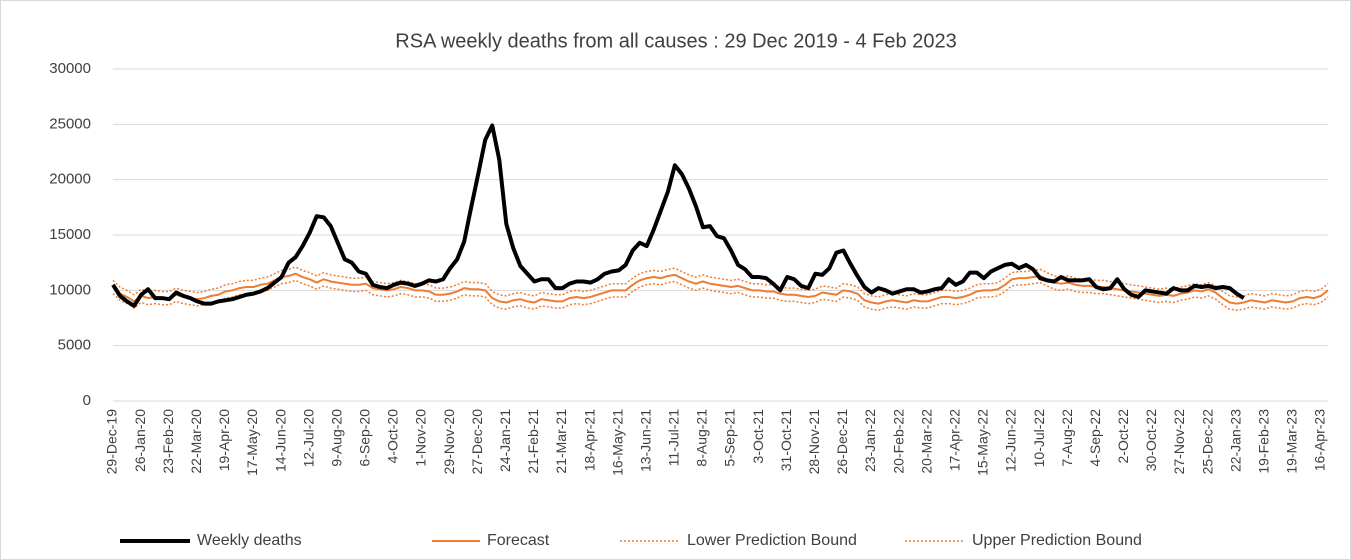  Describe the element at coordinates (336, 438) in the screenshot. I see `x-tick-label: 9-Aug-20` at that location.